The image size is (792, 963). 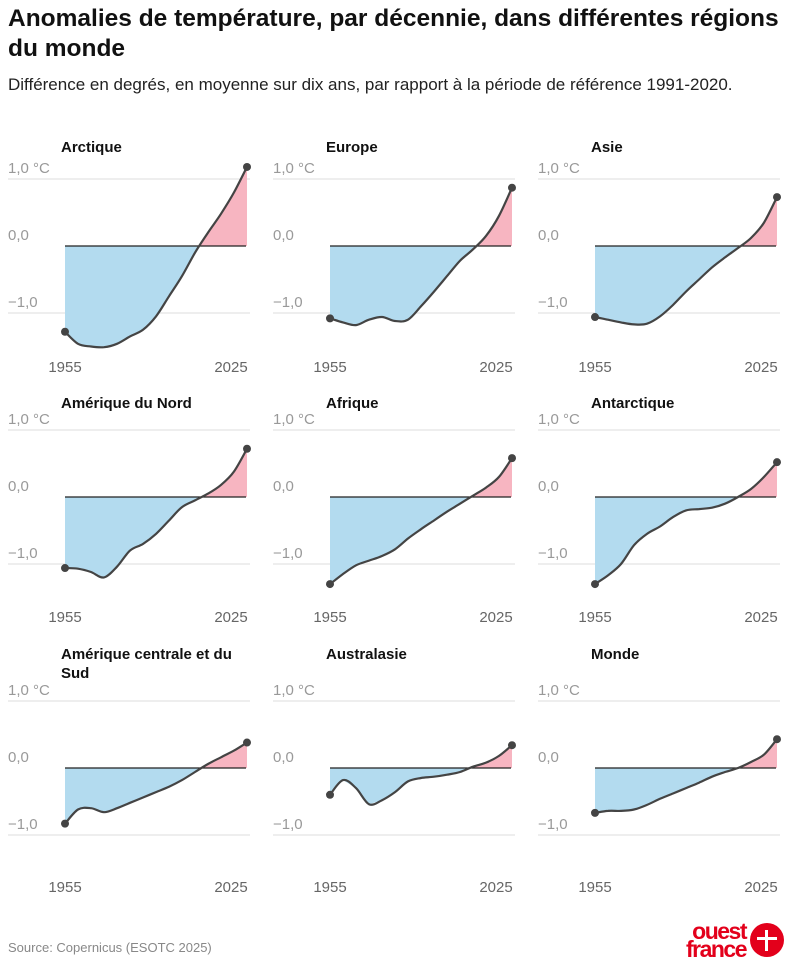 I want to click on panel-title: Australasie, so click(x=366, y=654).